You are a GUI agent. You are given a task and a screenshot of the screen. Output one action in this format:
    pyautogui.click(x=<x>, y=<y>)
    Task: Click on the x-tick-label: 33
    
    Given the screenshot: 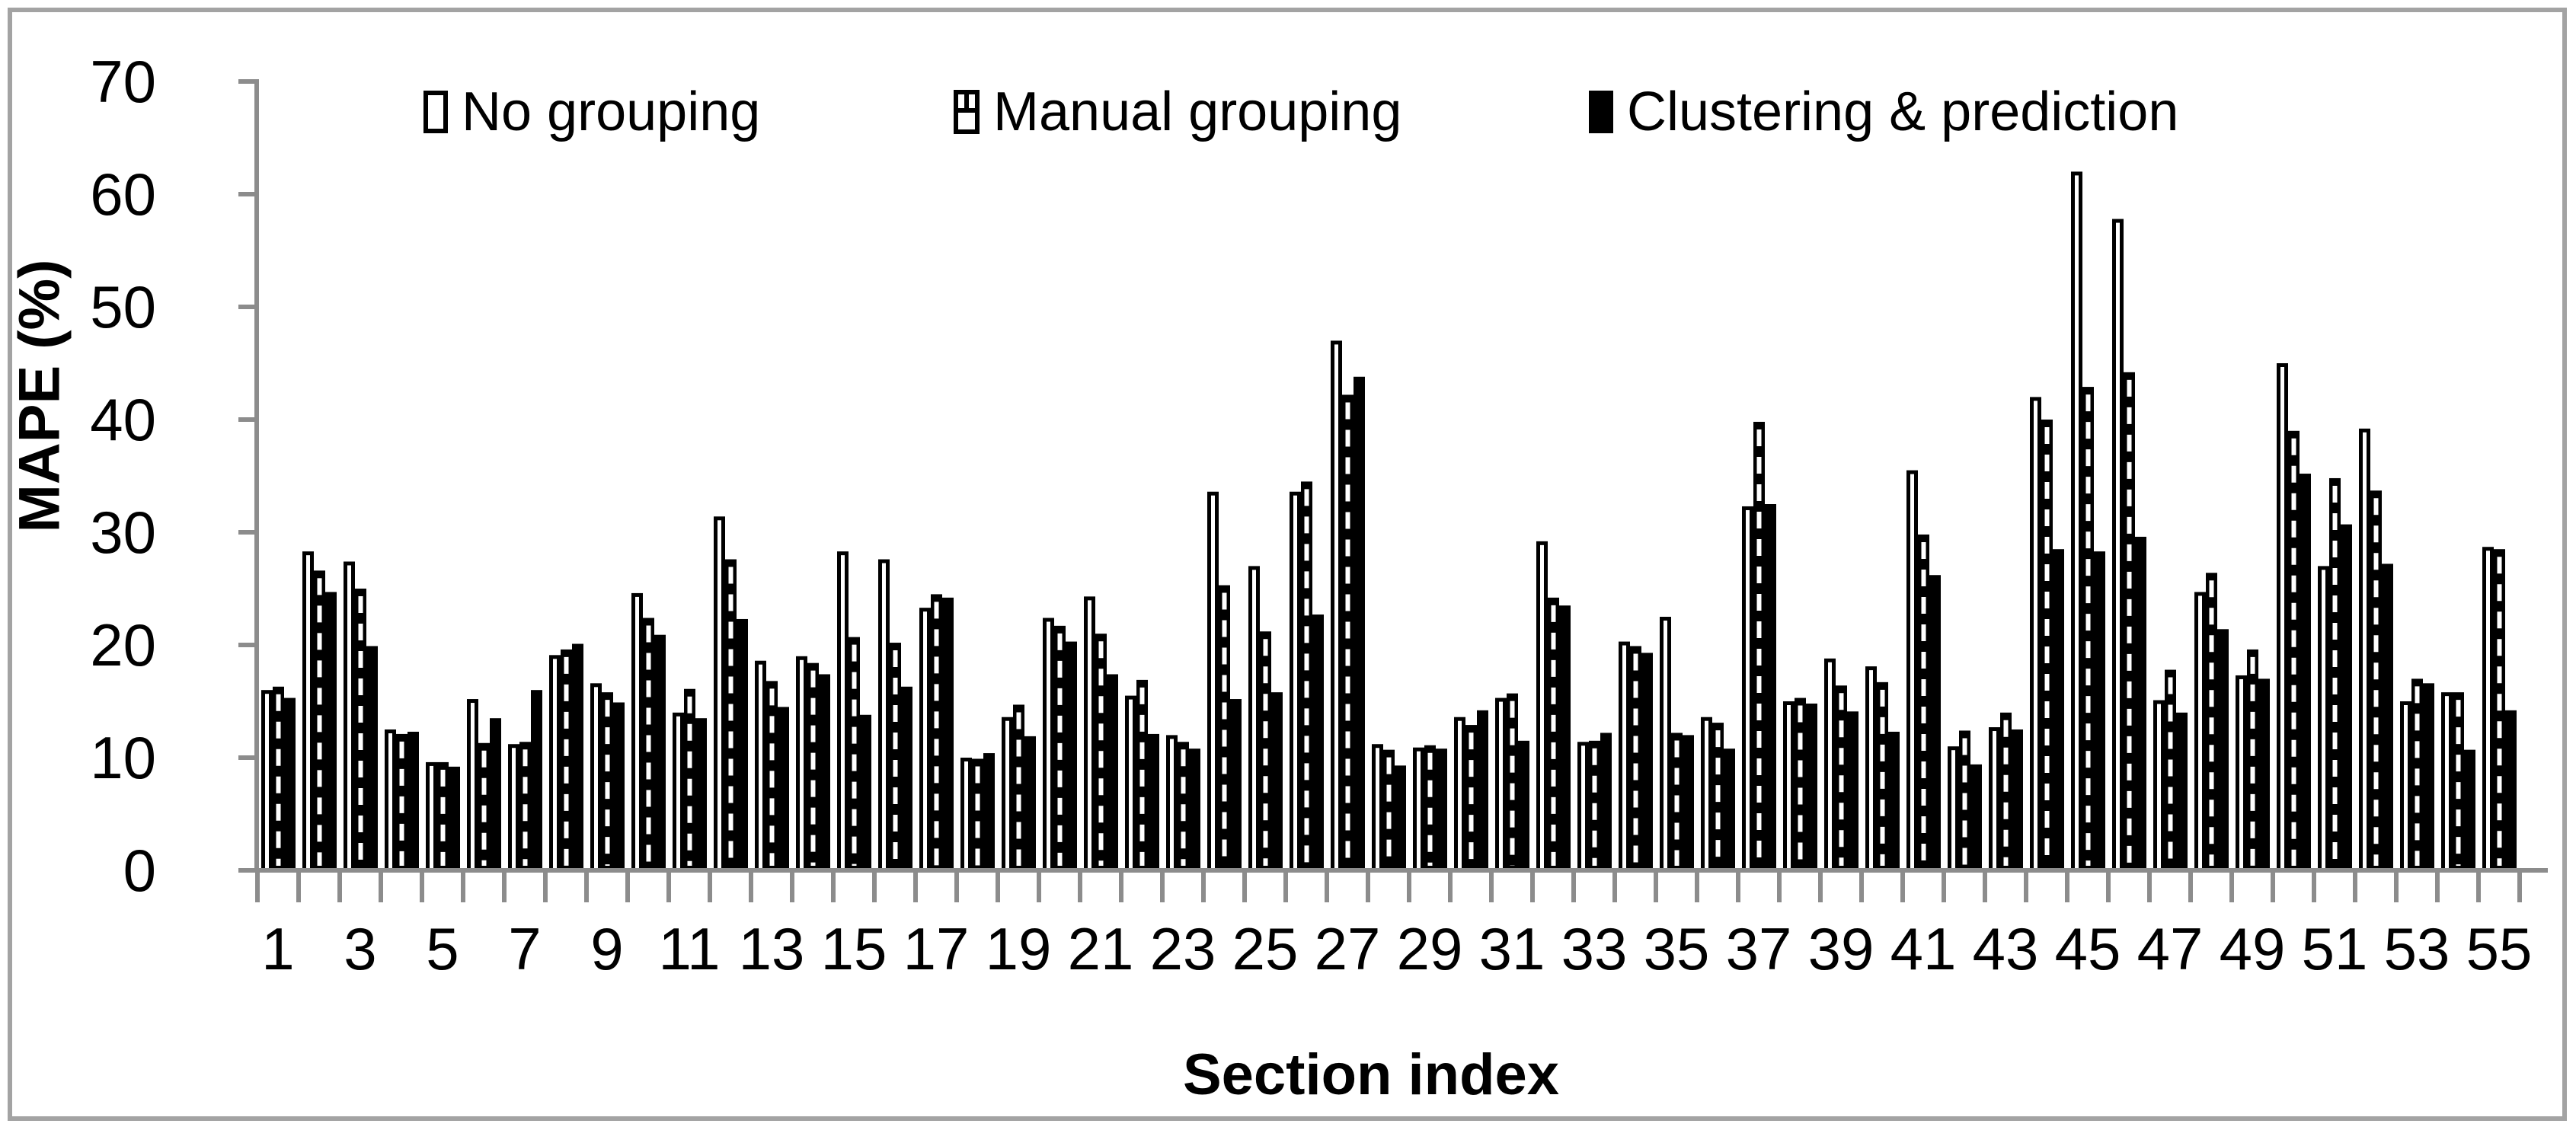 What is the action you would take?
    pyautogui.click(x=1595, y=948)
    